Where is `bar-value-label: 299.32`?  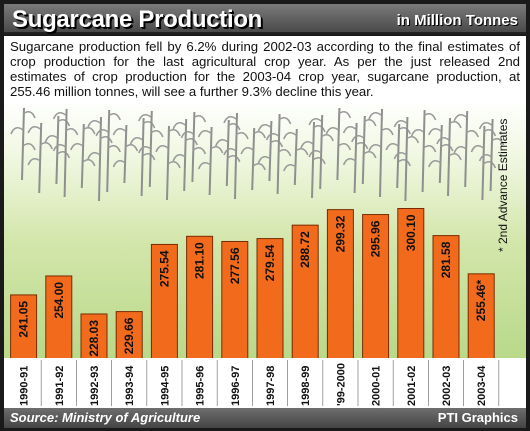 bar-value-label: 299.32 is located at coordinates (340, 233).